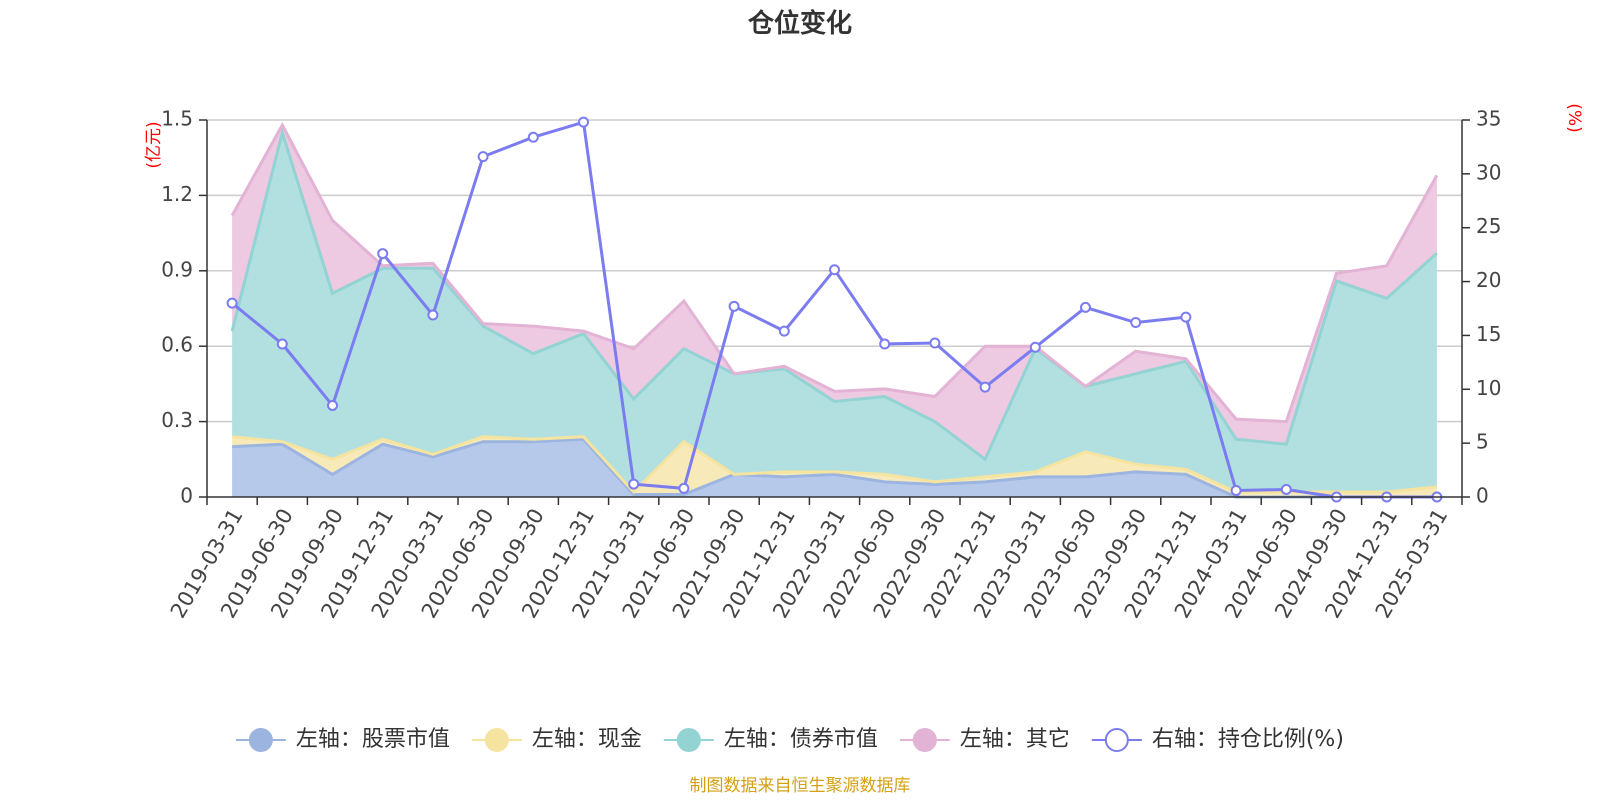 The image size is (1600, 800). What do you see at coordinates (1488, 172) in the screenshot?
I see `right-tick-label: 30` at bounding box center [1488, 172].